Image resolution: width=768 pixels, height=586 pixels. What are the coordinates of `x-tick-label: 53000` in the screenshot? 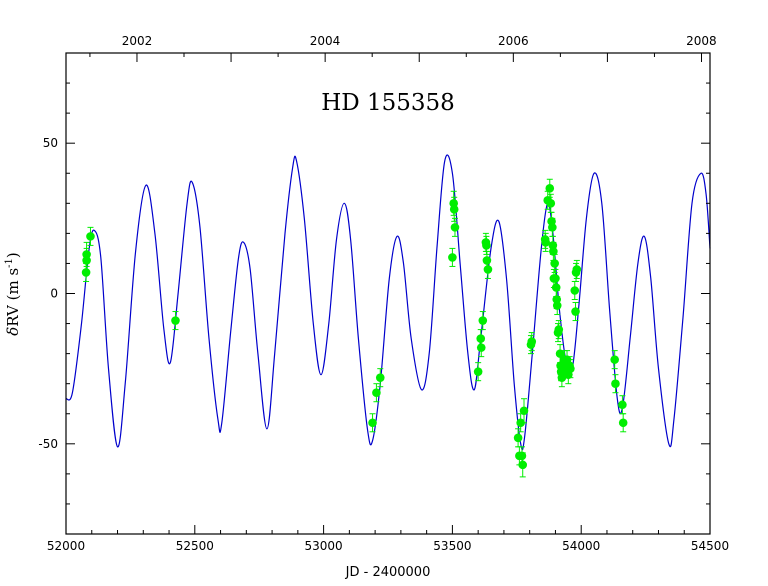 It's located at (324, 546).